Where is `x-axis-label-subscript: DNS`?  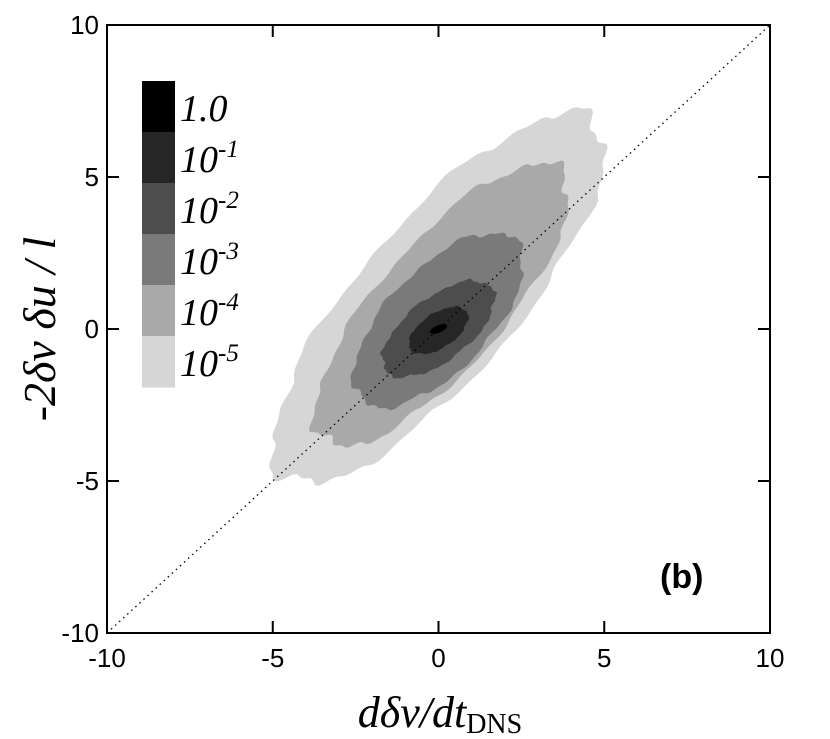
x-axis-label-subscript: DNS is located at coordinates (494, 724).